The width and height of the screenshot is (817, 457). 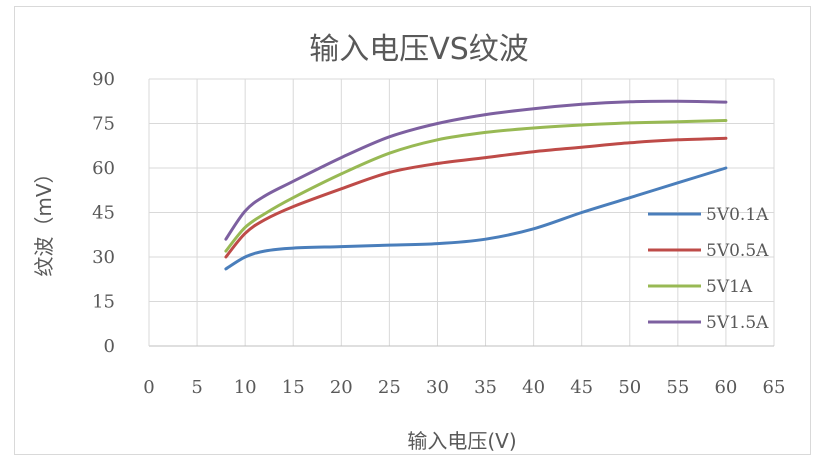 What do you see at coordinates (581, 387) in the screenshot?
I see `x-tick-label: 45` at bounding box center [581, 387].